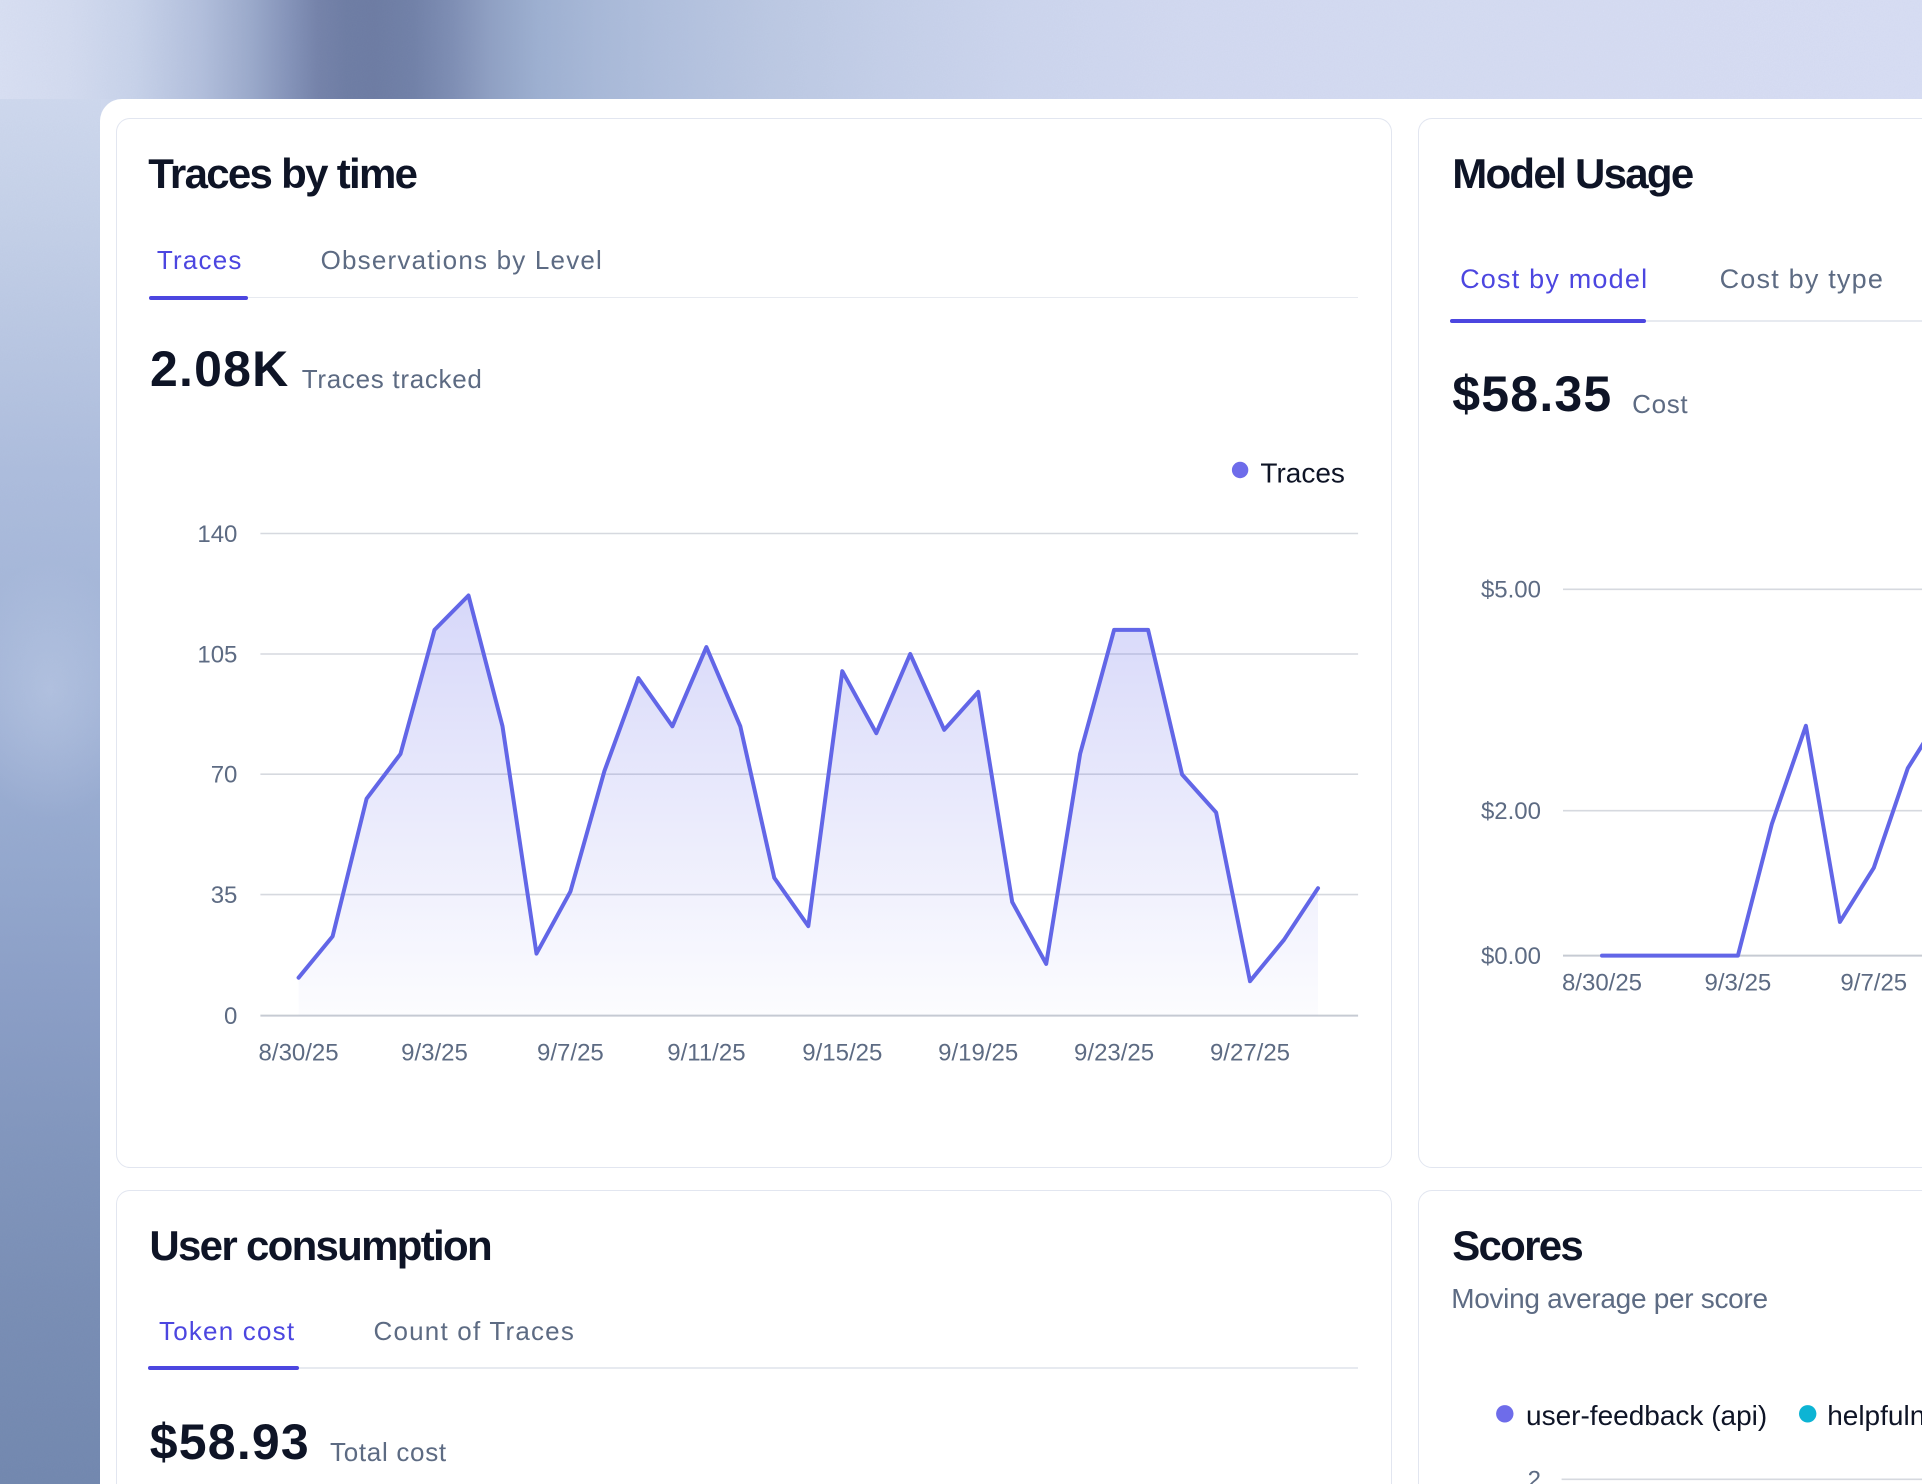 The height and width of the screenshot is (1484, 1922). What do you see at coordinates (1250, 1053) in the screenshot?
I see `svg-text: 9/27/25` at bounding box center [1250, 1053].